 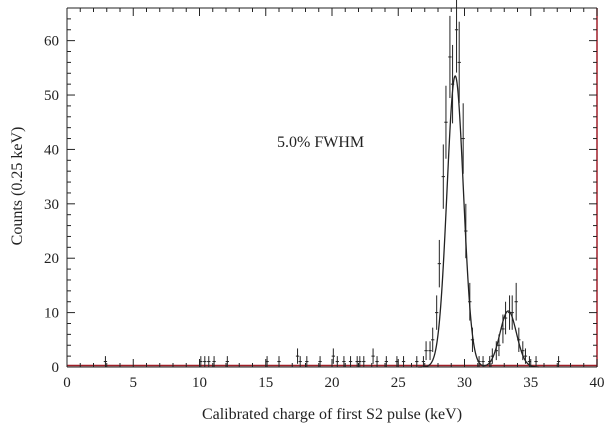 What do you see at coordinates (398, 383) in the screenshot?
I see `x-tick-label: 25` at bounding box center [398, 383].